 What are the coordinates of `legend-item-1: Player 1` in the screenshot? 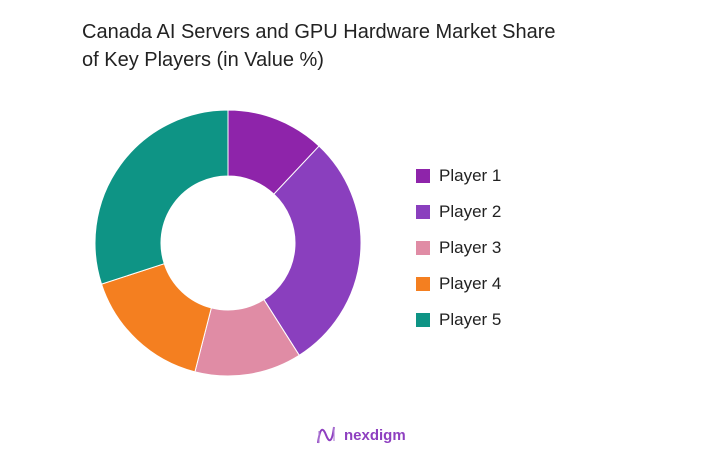 It's located at (458, 176).